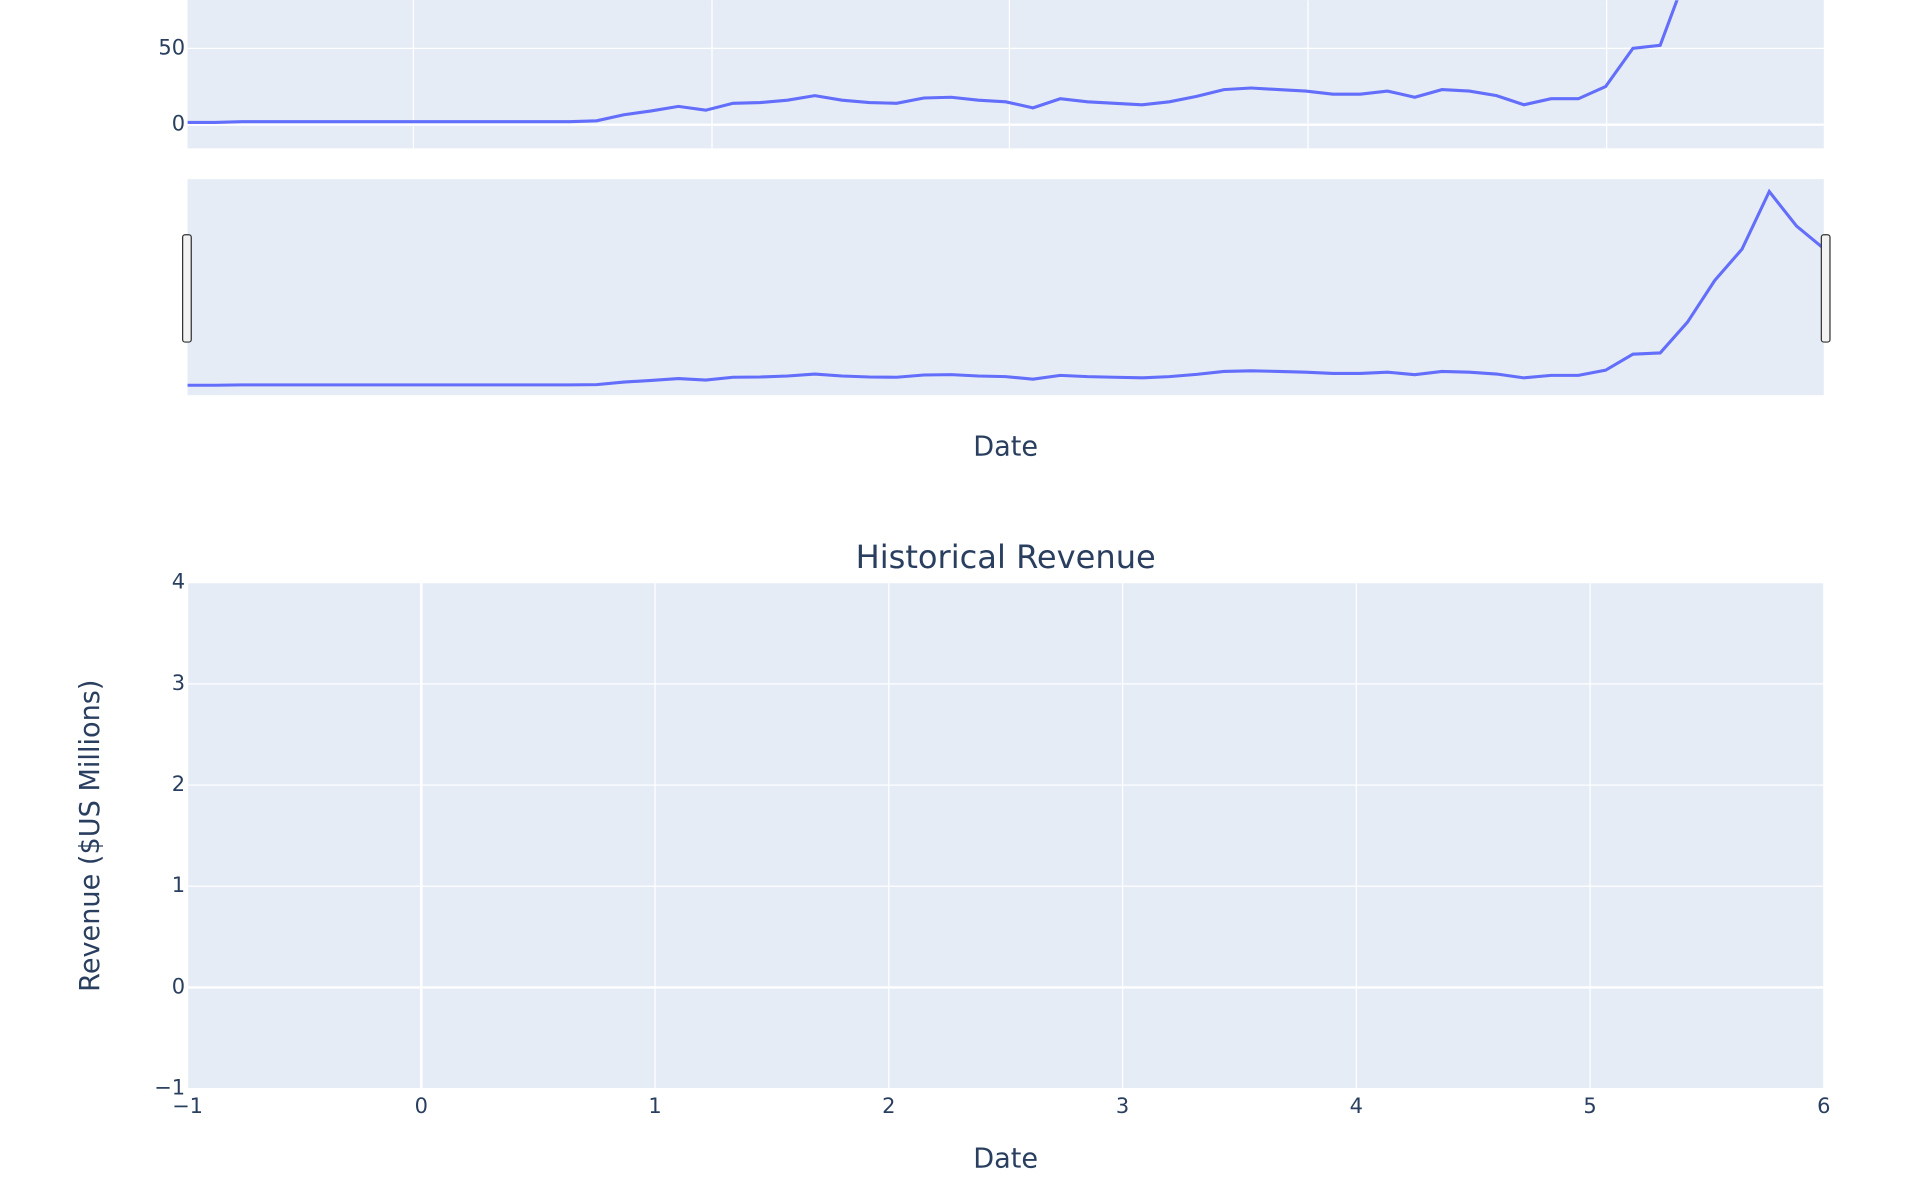 The height and width of the screenshot is (1195, 1925). I want to click on y-axis-title: Revenue ($US Millions), so click(90, 835).